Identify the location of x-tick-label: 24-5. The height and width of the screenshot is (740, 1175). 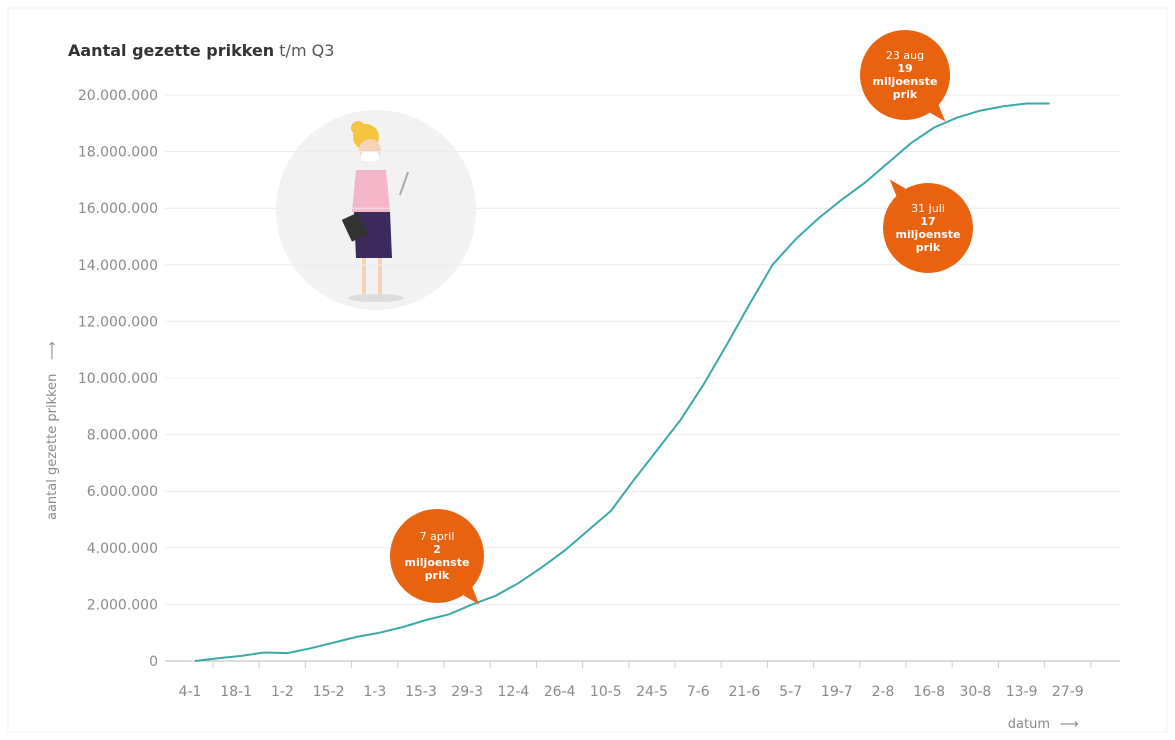
(652, 692).